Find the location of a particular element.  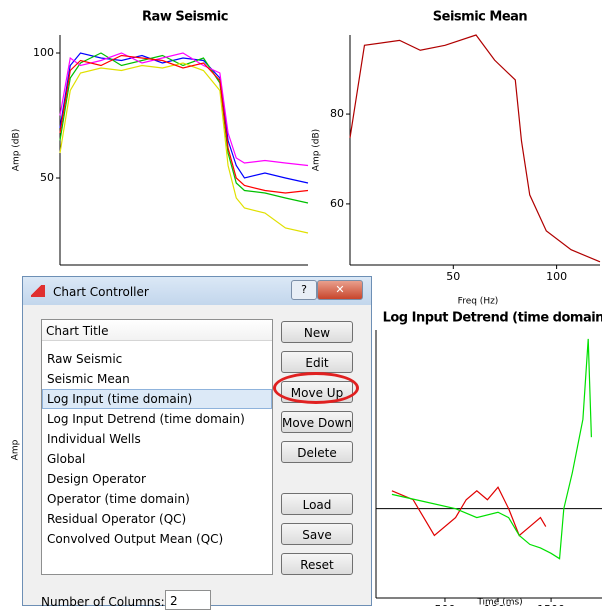

dialog-title: Chart Controller is located at coordinates (101, 292).